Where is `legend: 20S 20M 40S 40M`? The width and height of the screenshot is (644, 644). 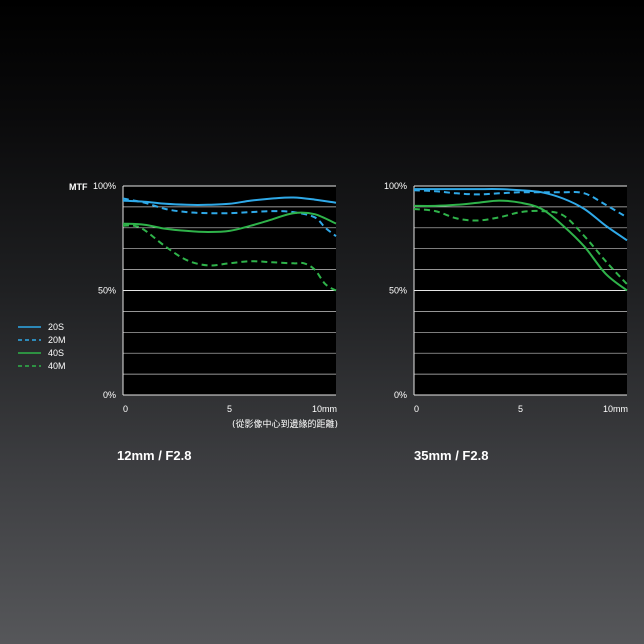 legend: 20S 20M 40S 40M is located at coordinates (42, 346).